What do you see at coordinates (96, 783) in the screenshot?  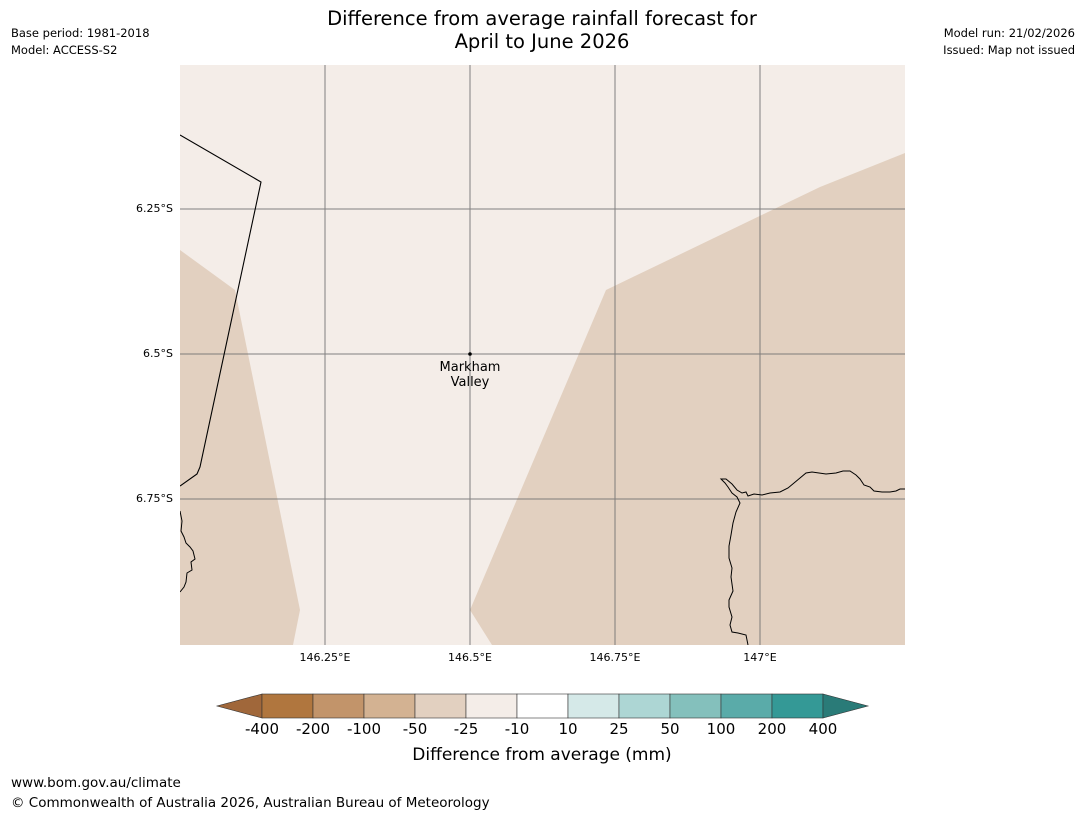 I see `footer-url: www.bom.gov.au/climate` at bounding box center [96, 783].